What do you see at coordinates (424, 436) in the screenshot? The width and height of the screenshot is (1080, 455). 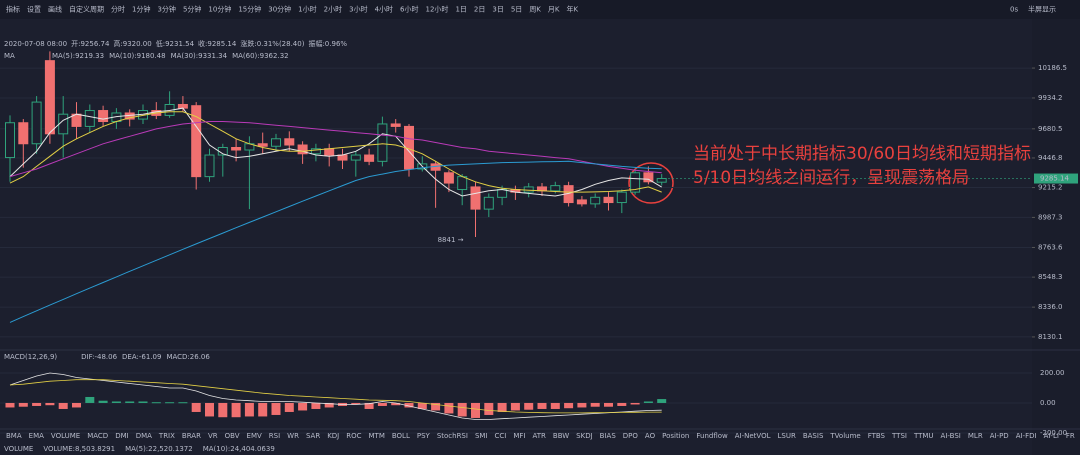 I see `indicator-tab: PSY` at bounding box center [424, 436].